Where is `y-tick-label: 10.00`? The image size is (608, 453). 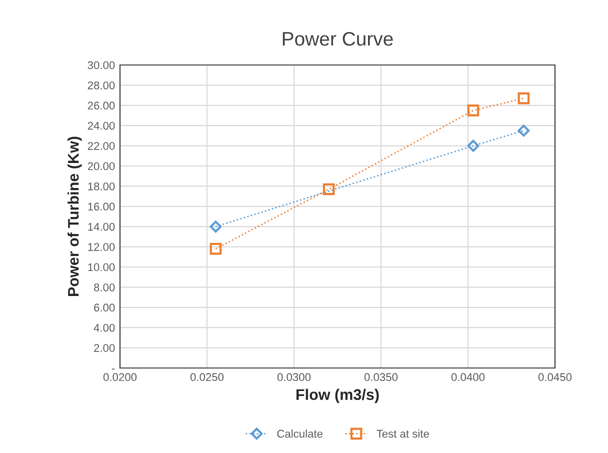 y-tick-label: 10.00 is located at coordinates (101, 267).